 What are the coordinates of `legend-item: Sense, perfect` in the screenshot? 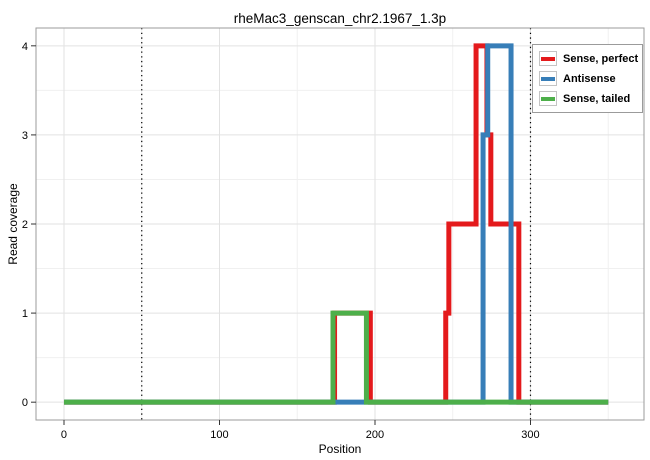 It's located at (589, 58).